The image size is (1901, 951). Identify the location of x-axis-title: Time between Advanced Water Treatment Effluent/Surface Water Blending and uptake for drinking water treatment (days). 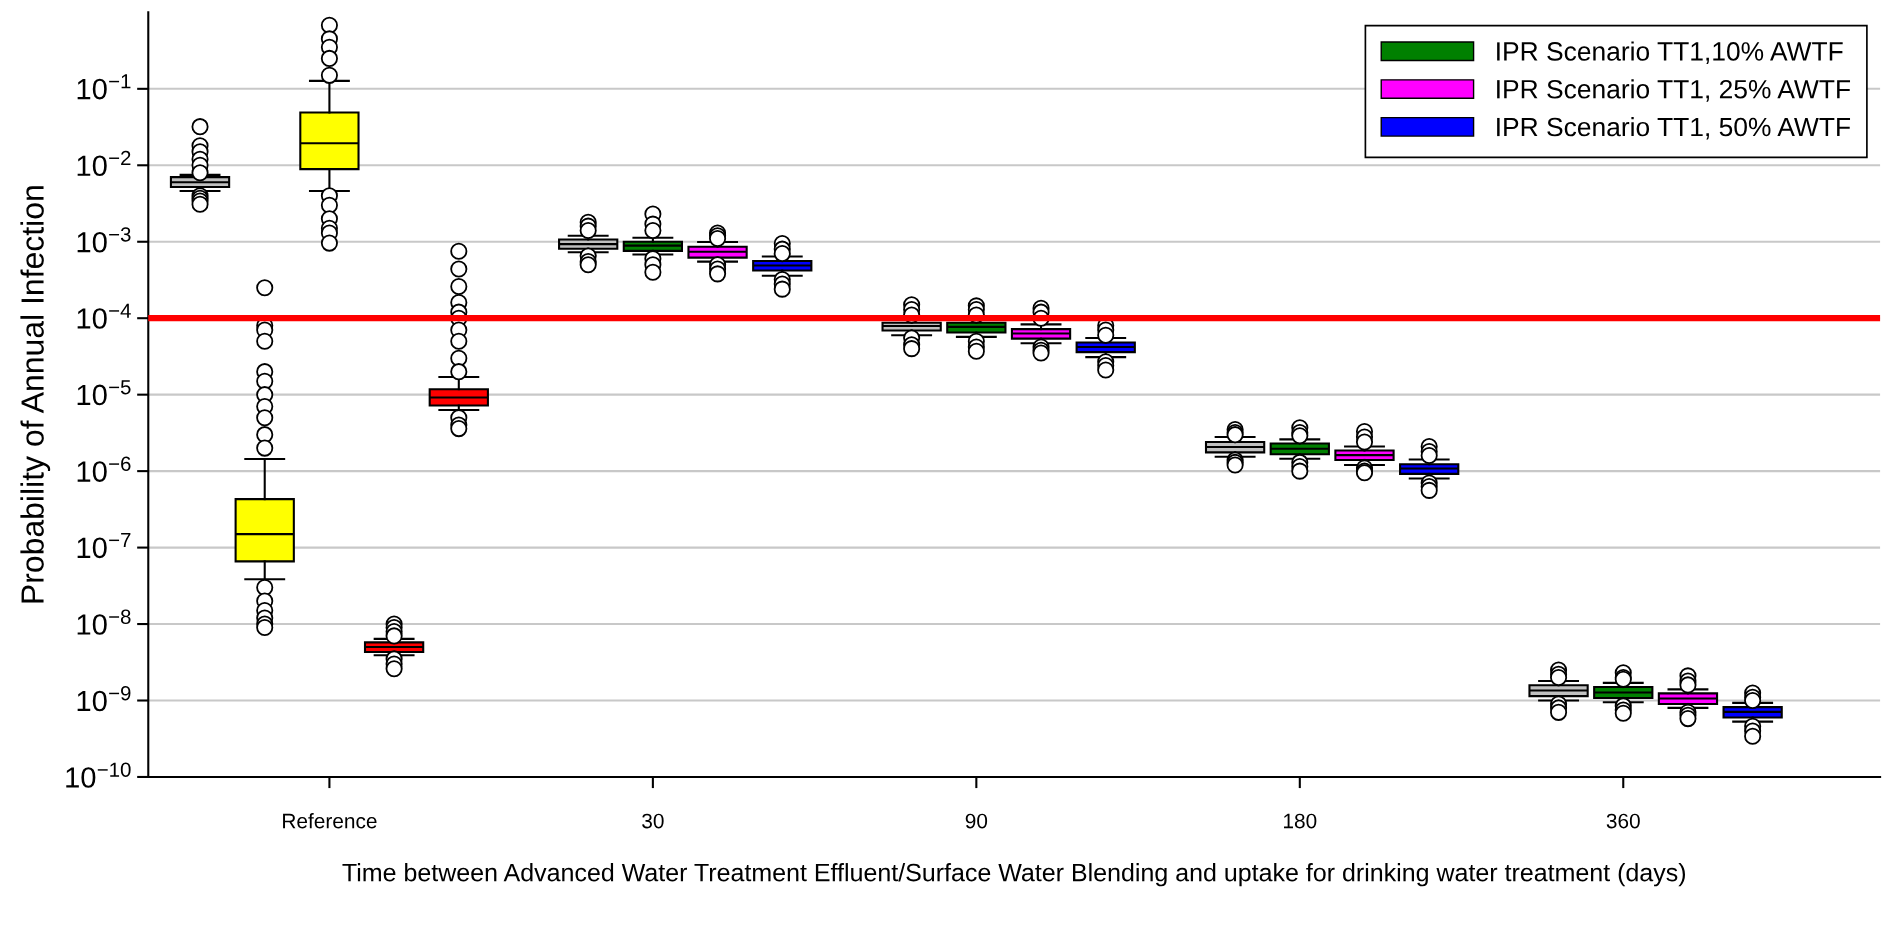
(1014, 875).